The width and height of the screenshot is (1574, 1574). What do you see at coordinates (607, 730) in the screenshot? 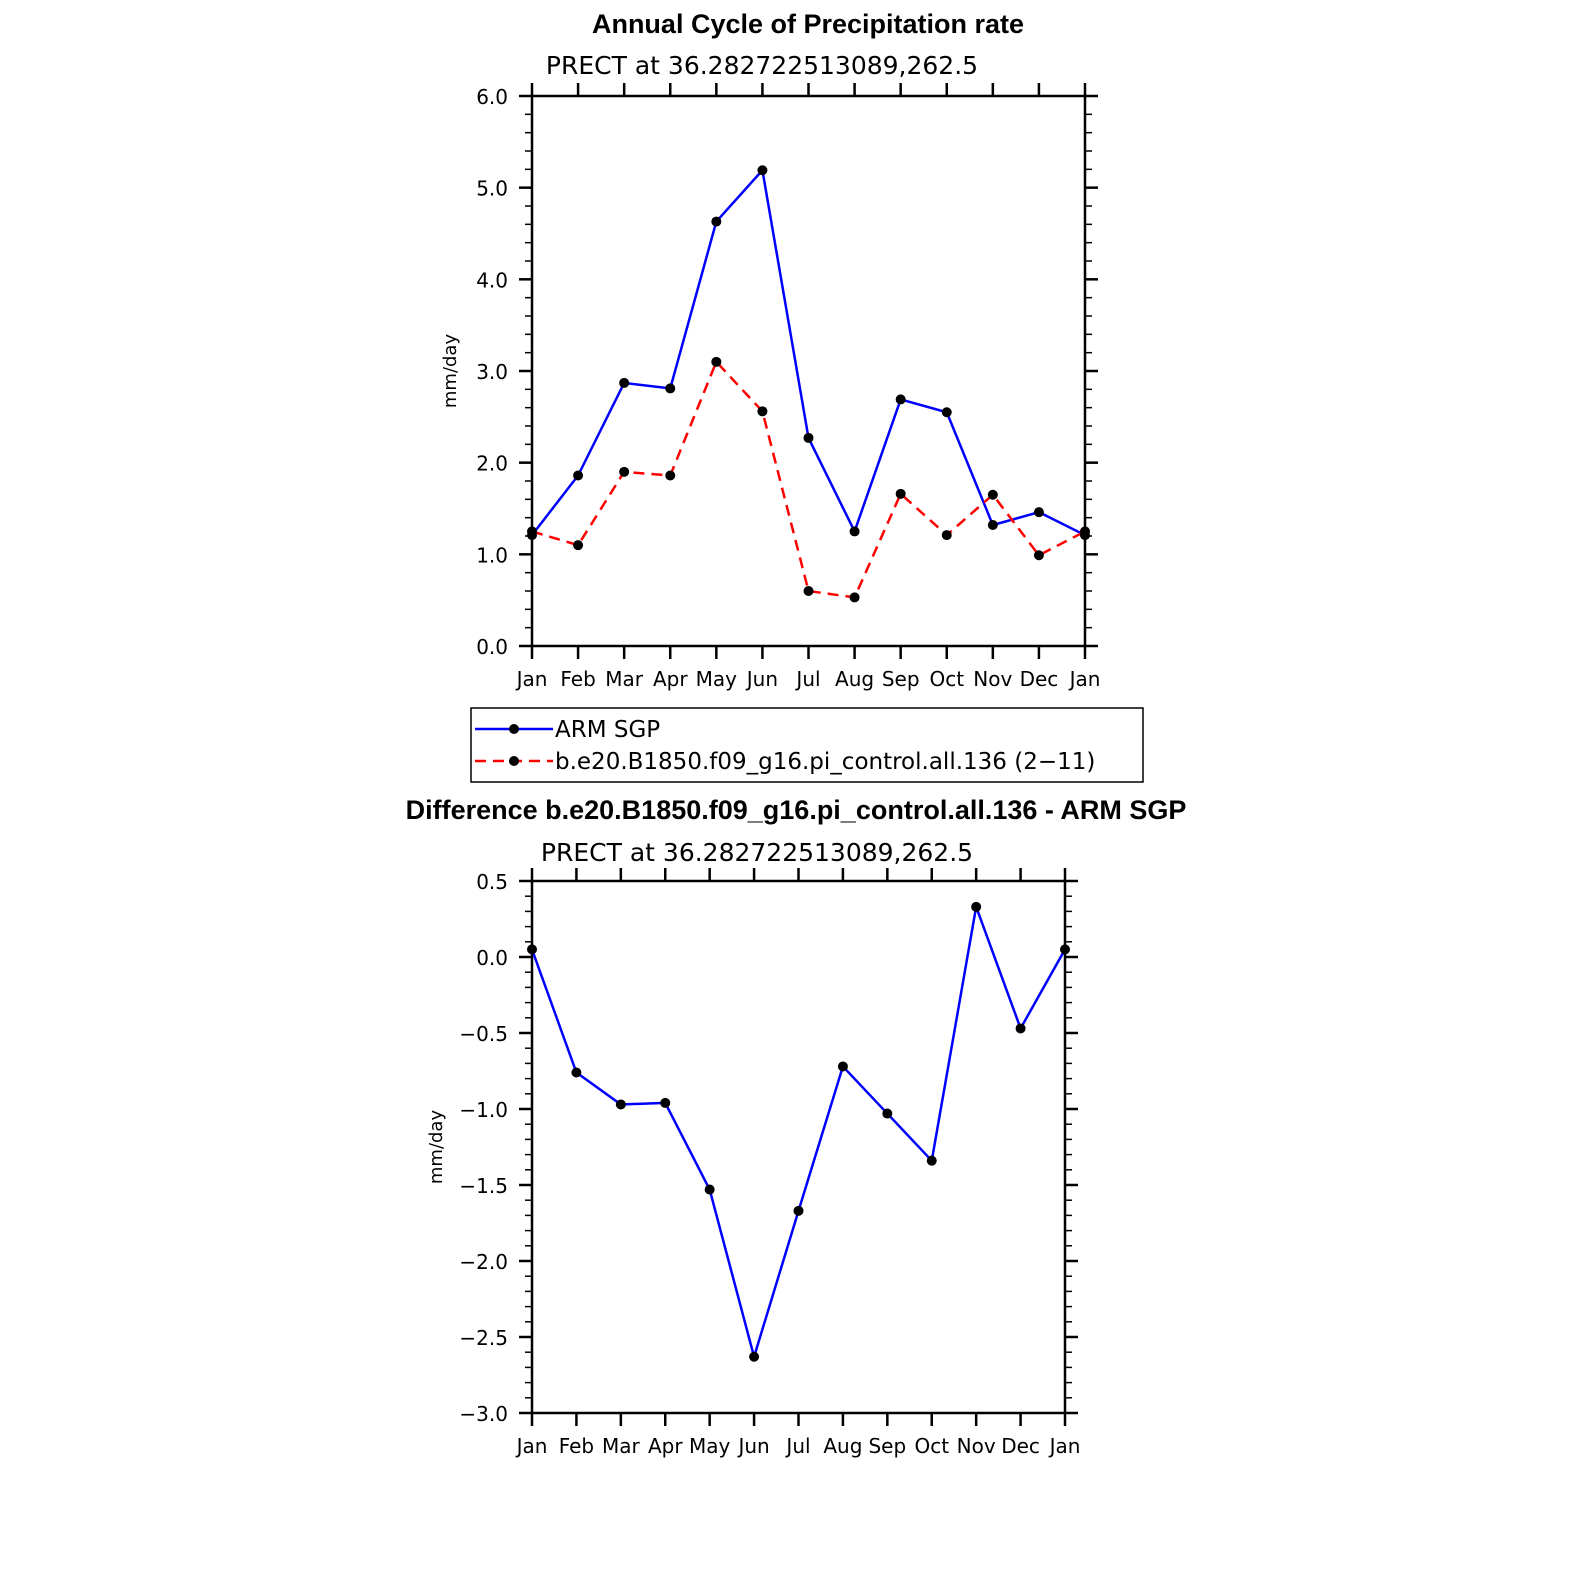
I see `legend-label-arm-sgp: ARM SGP` at bounding box center [607, 730].